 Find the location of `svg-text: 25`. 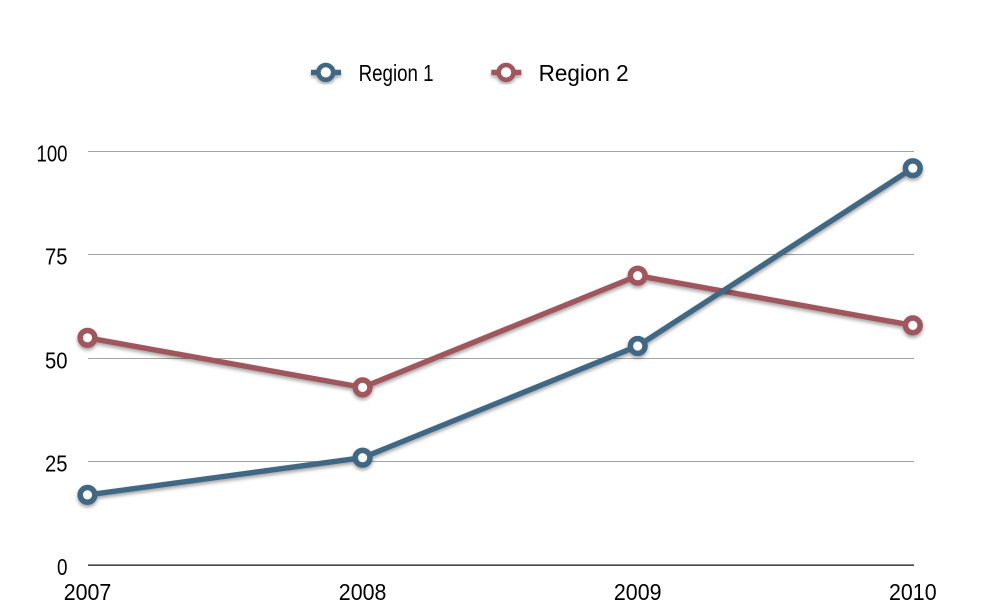

svg-text: 25 is located at coordinates (56, 464).